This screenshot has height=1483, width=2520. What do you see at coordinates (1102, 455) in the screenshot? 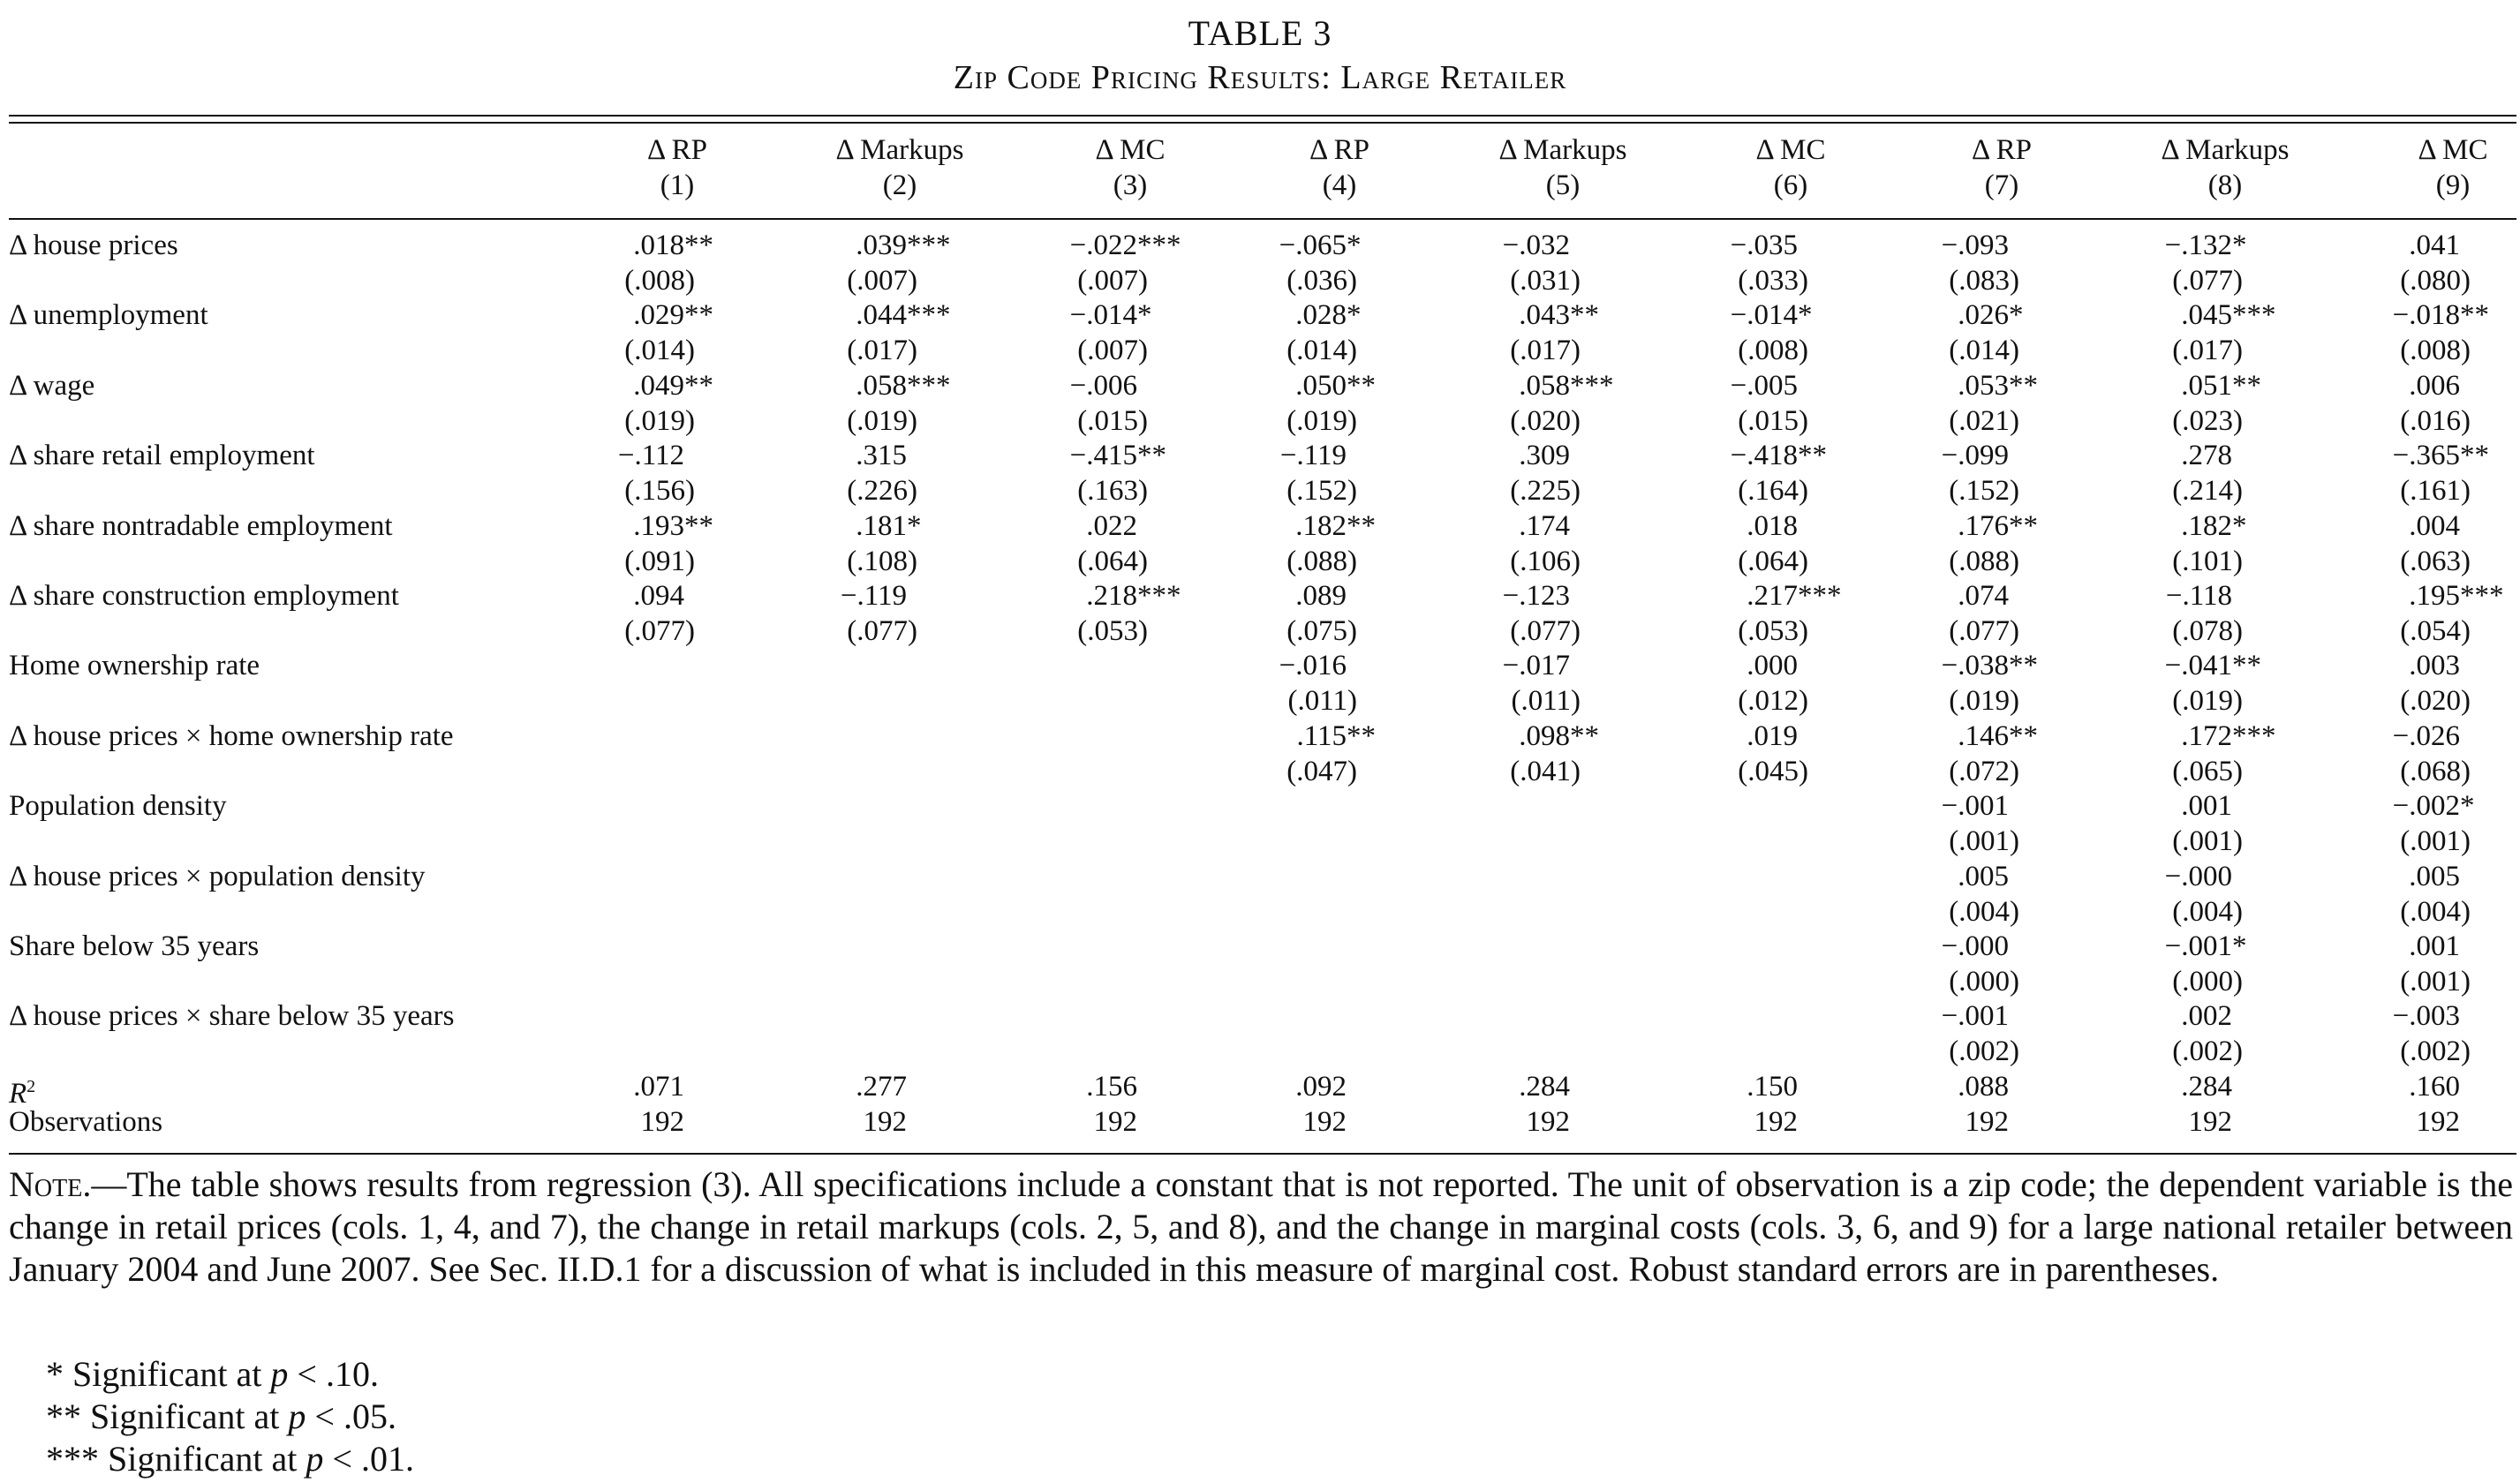
I see `coefficient-cell: −.415**−.415**` at bounding box center [1102, 455].